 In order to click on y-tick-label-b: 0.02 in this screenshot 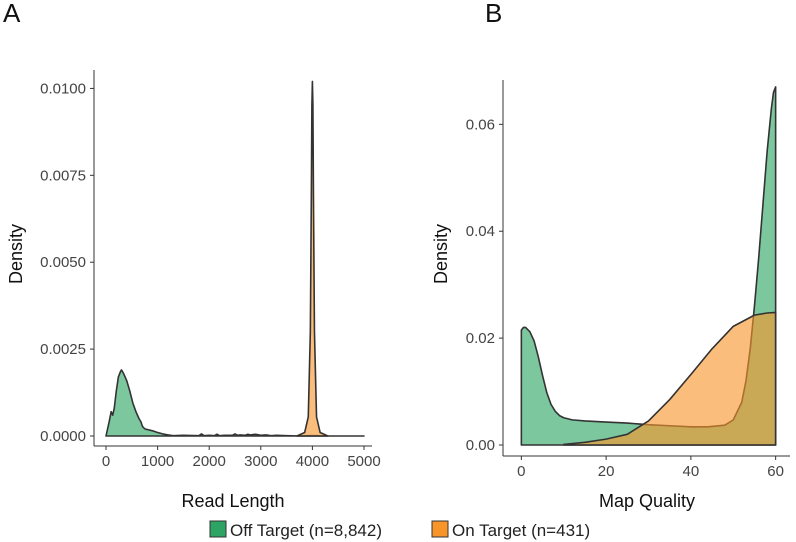, I will do `click(480, 338)`.